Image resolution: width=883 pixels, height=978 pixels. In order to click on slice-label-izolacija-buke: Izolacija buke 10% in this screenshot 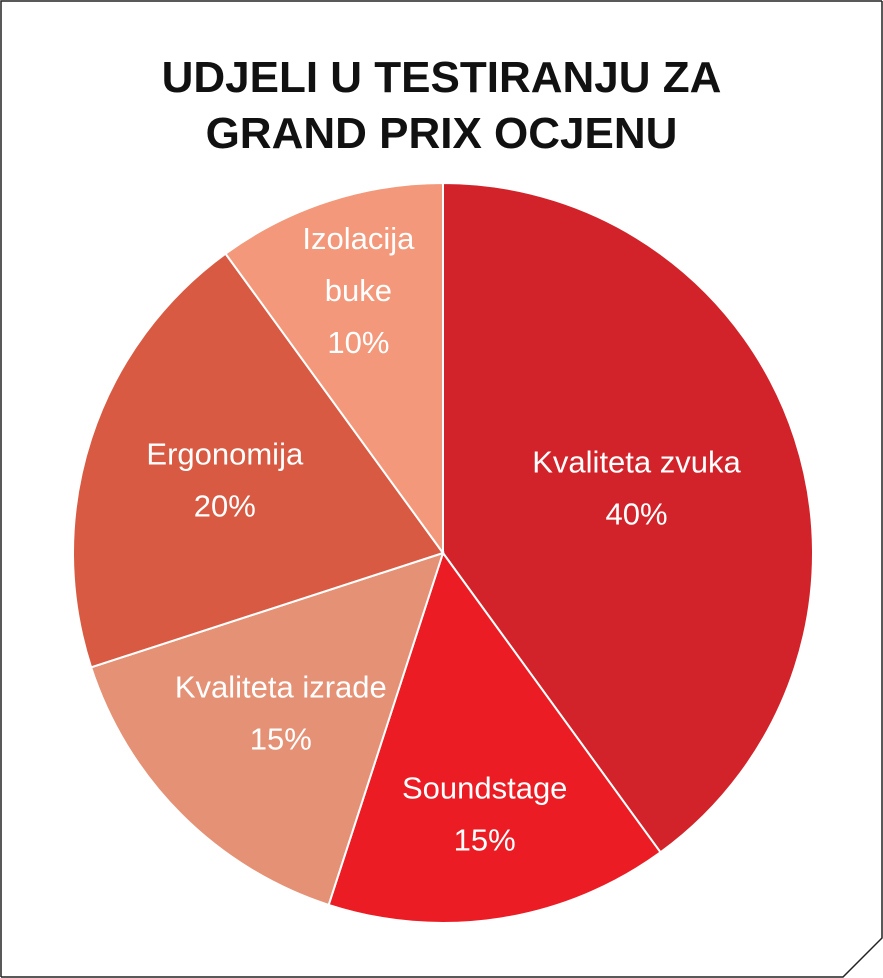, I will do `click(358, 290)`.